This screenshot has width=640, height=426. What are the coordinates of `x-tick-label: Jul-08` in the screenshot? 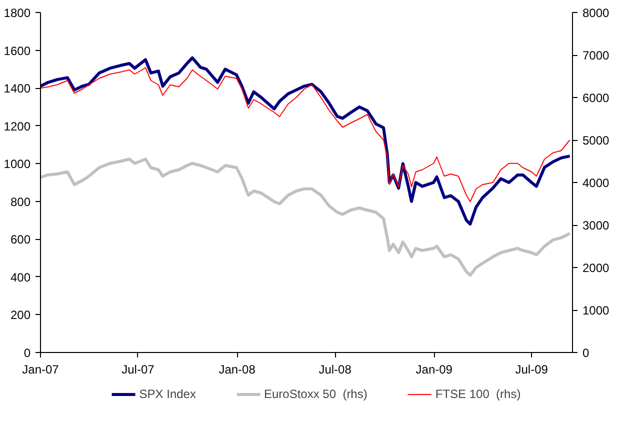 It's located at (335, 369).